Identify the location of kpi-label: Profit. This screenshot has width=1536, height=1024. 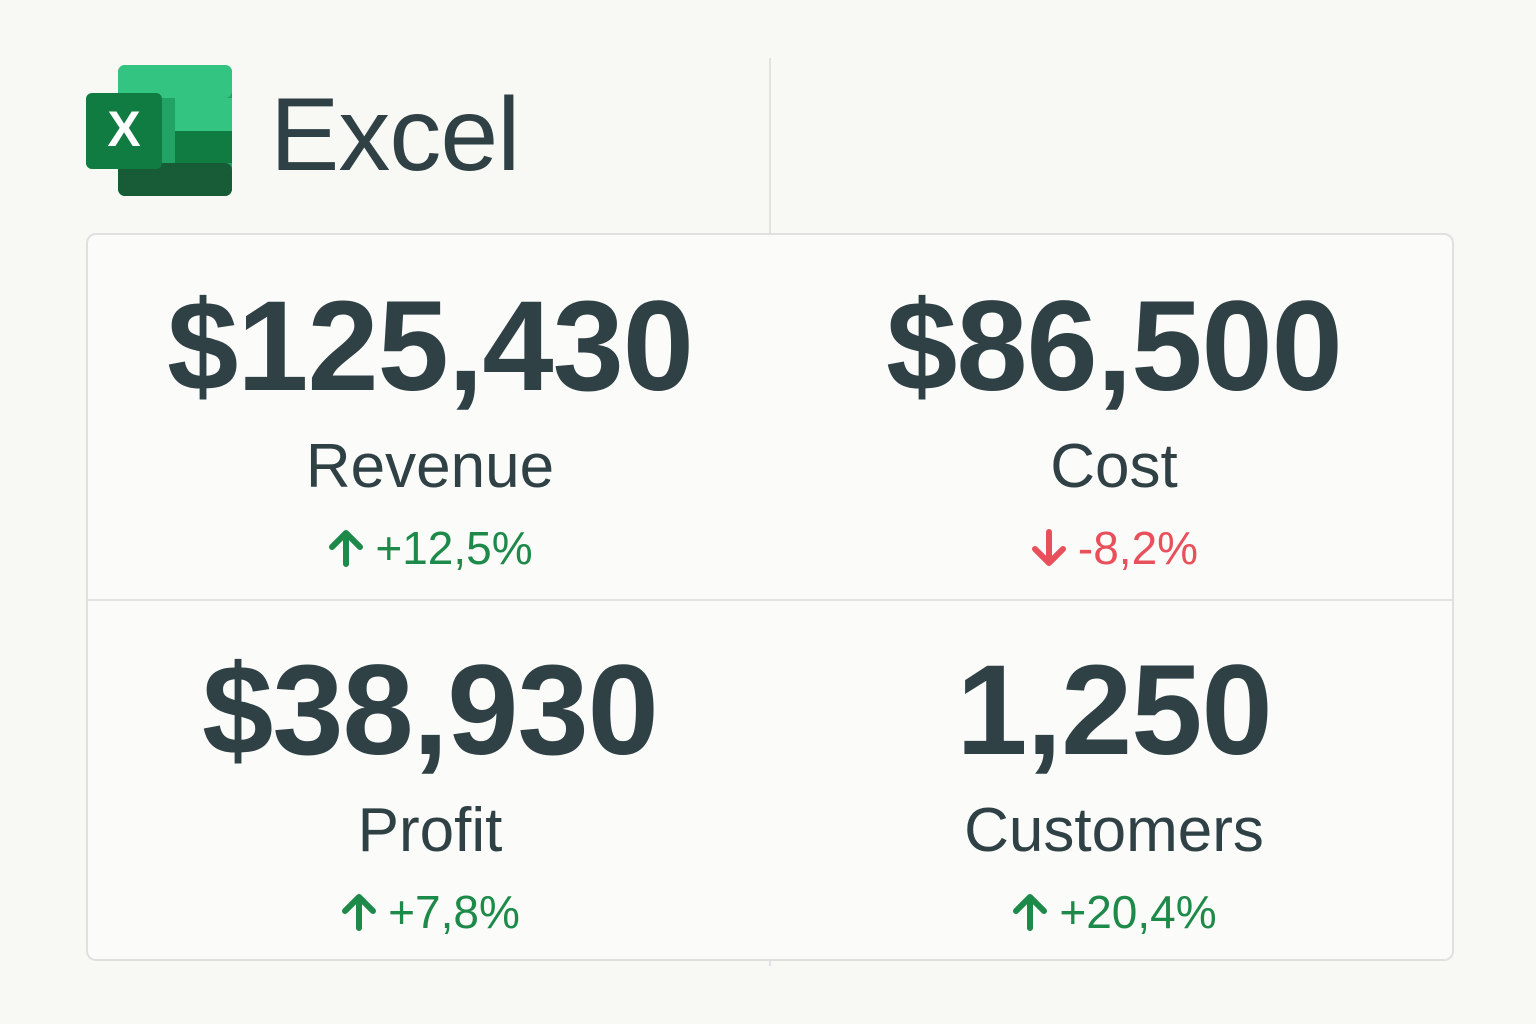
(430, 830).